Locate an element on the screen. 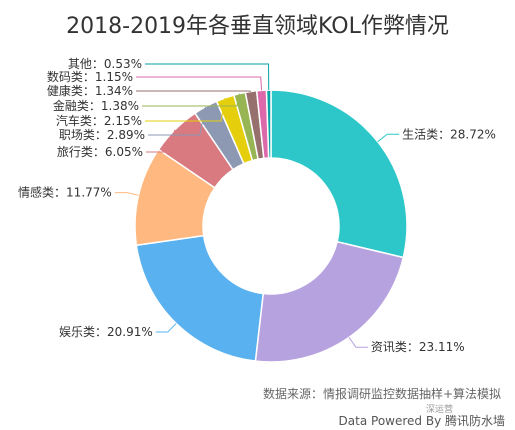 This screenshot has width=515, height=430. slice-label-1: 资讯类：23.11% is located at coordinates (418, 347).